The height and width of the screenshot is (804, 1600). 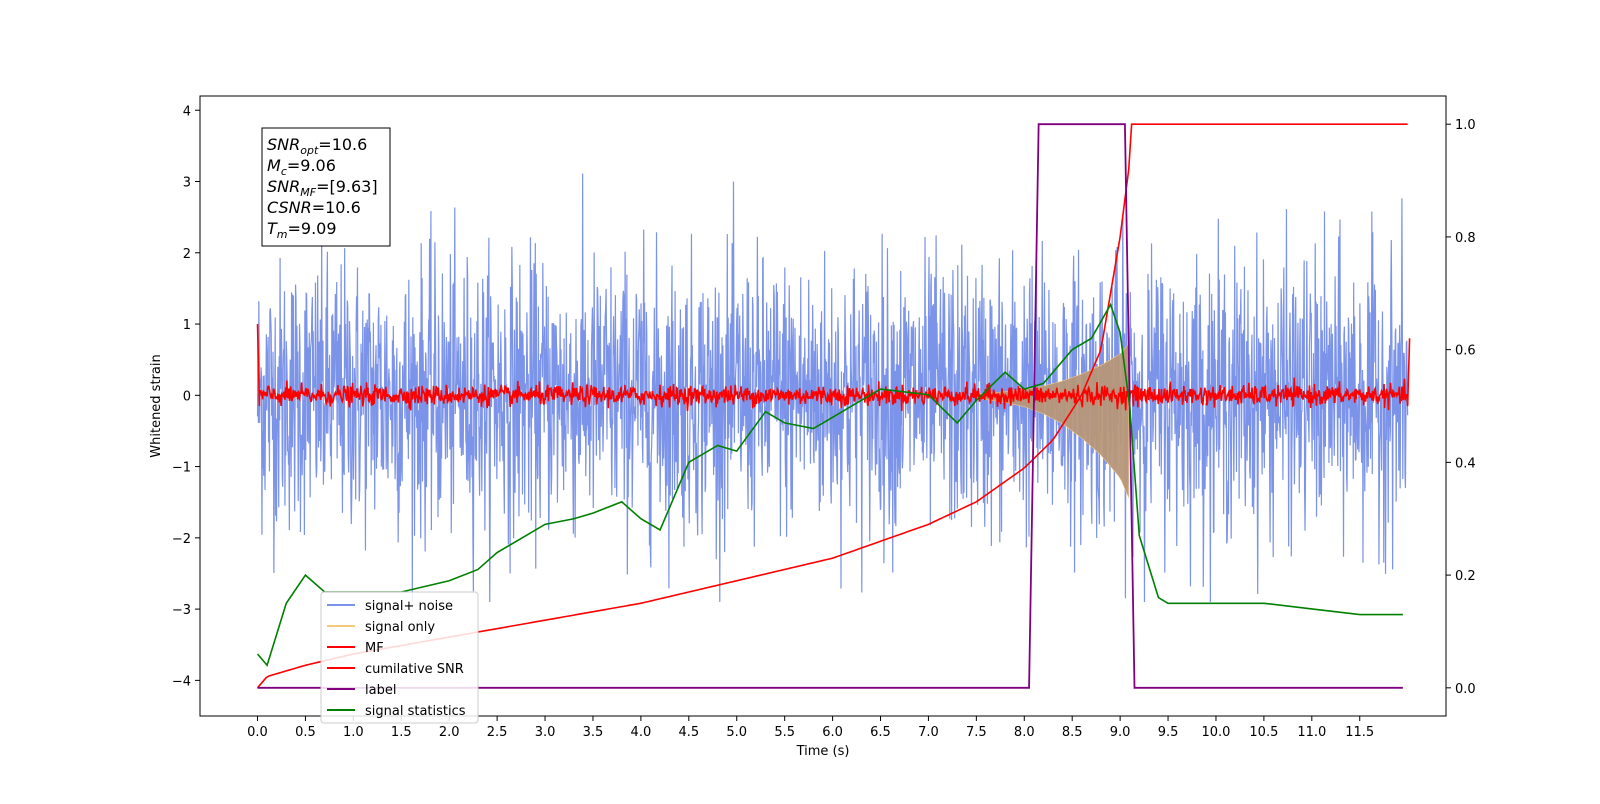 What do you see at coordinates (401, 732) in the screenshot?
I see `x-tick-label: 1.5` at bounding box center [401, 732].